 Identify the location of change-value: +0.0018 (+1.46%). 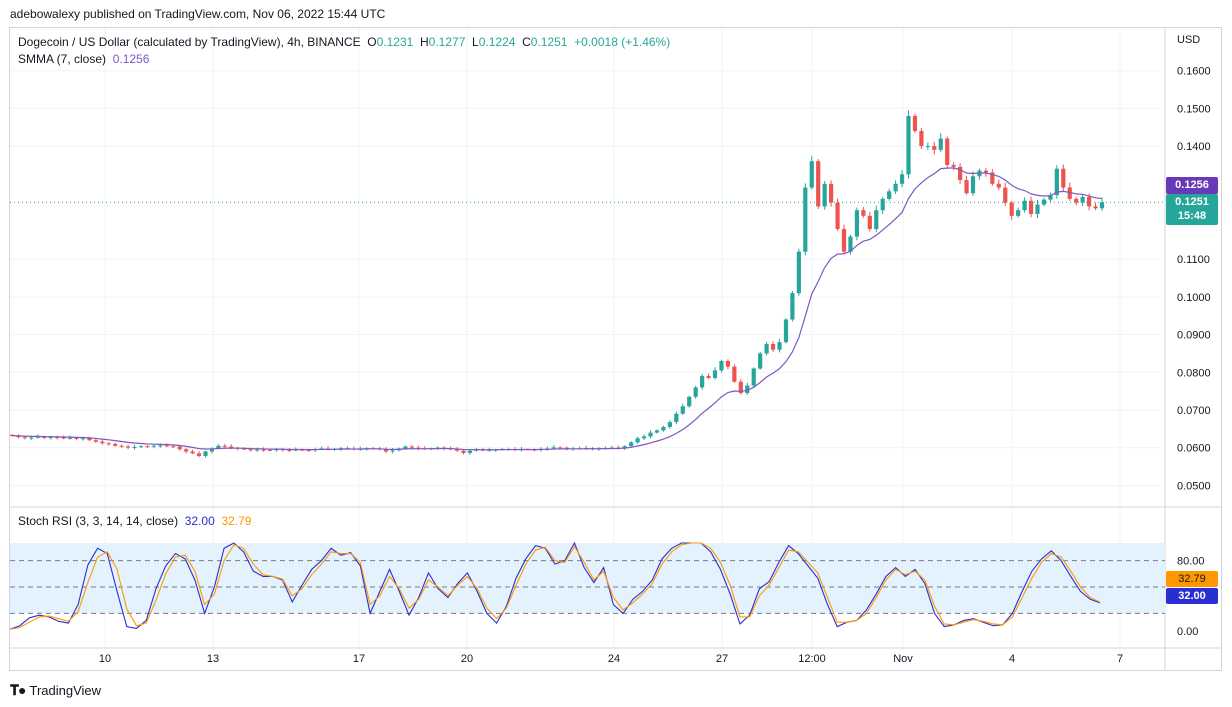
(622, 42).